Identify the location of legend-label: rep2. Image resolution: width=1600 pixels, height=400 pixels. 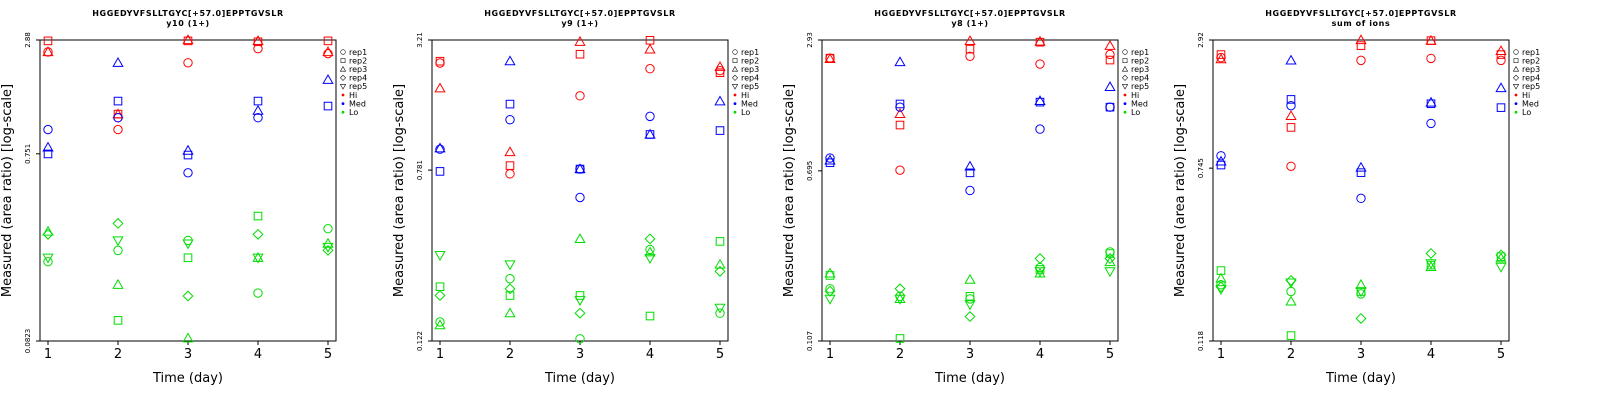
(750, 60).